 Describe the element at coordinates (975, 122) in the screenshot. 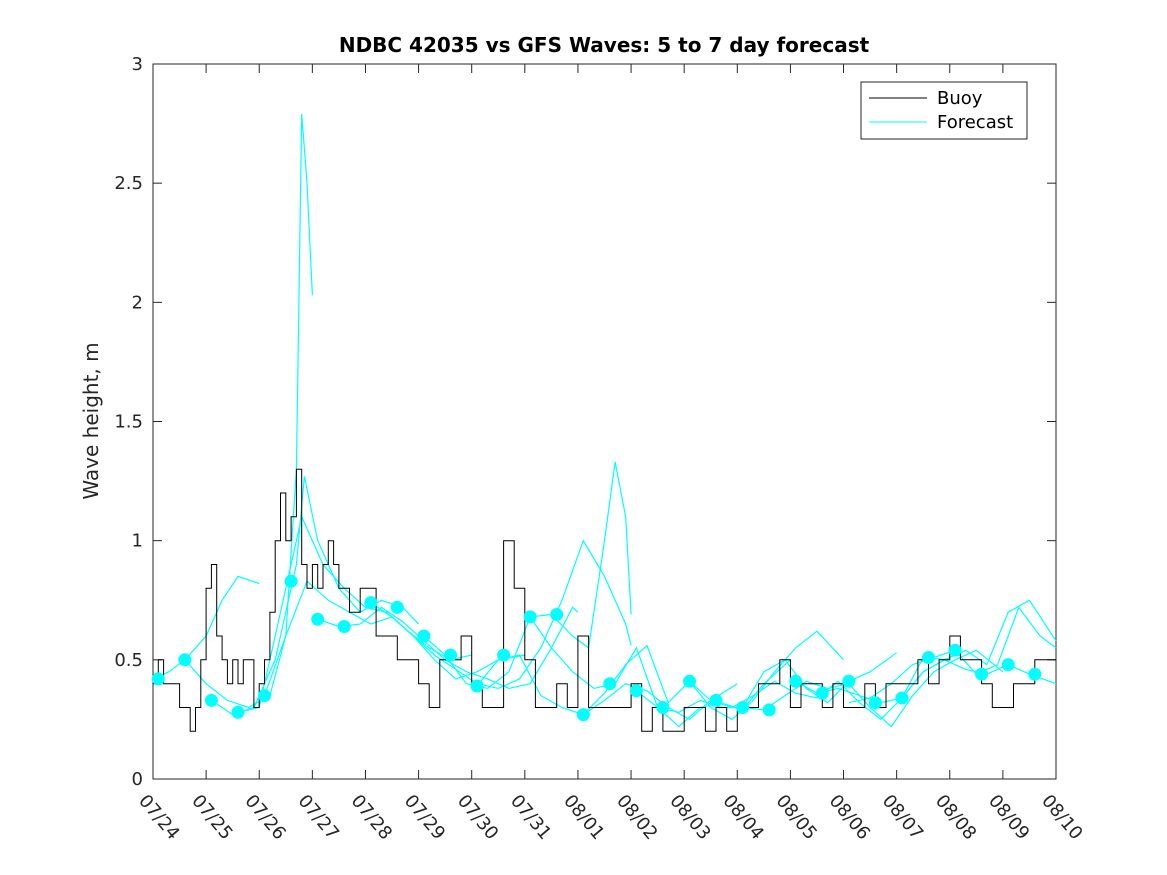

I see `legend-forecast-label: Forecast` at that location.